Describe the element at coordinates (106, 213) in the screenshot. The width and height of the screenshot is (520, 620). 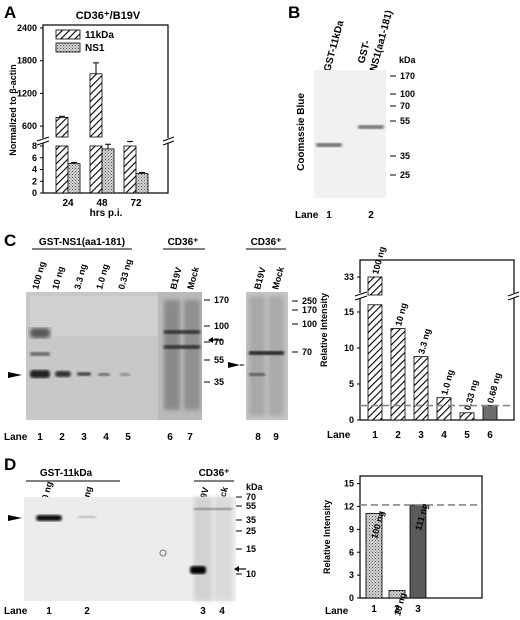
I see `panel-a-xlabel: hrs p.i.` at that location.